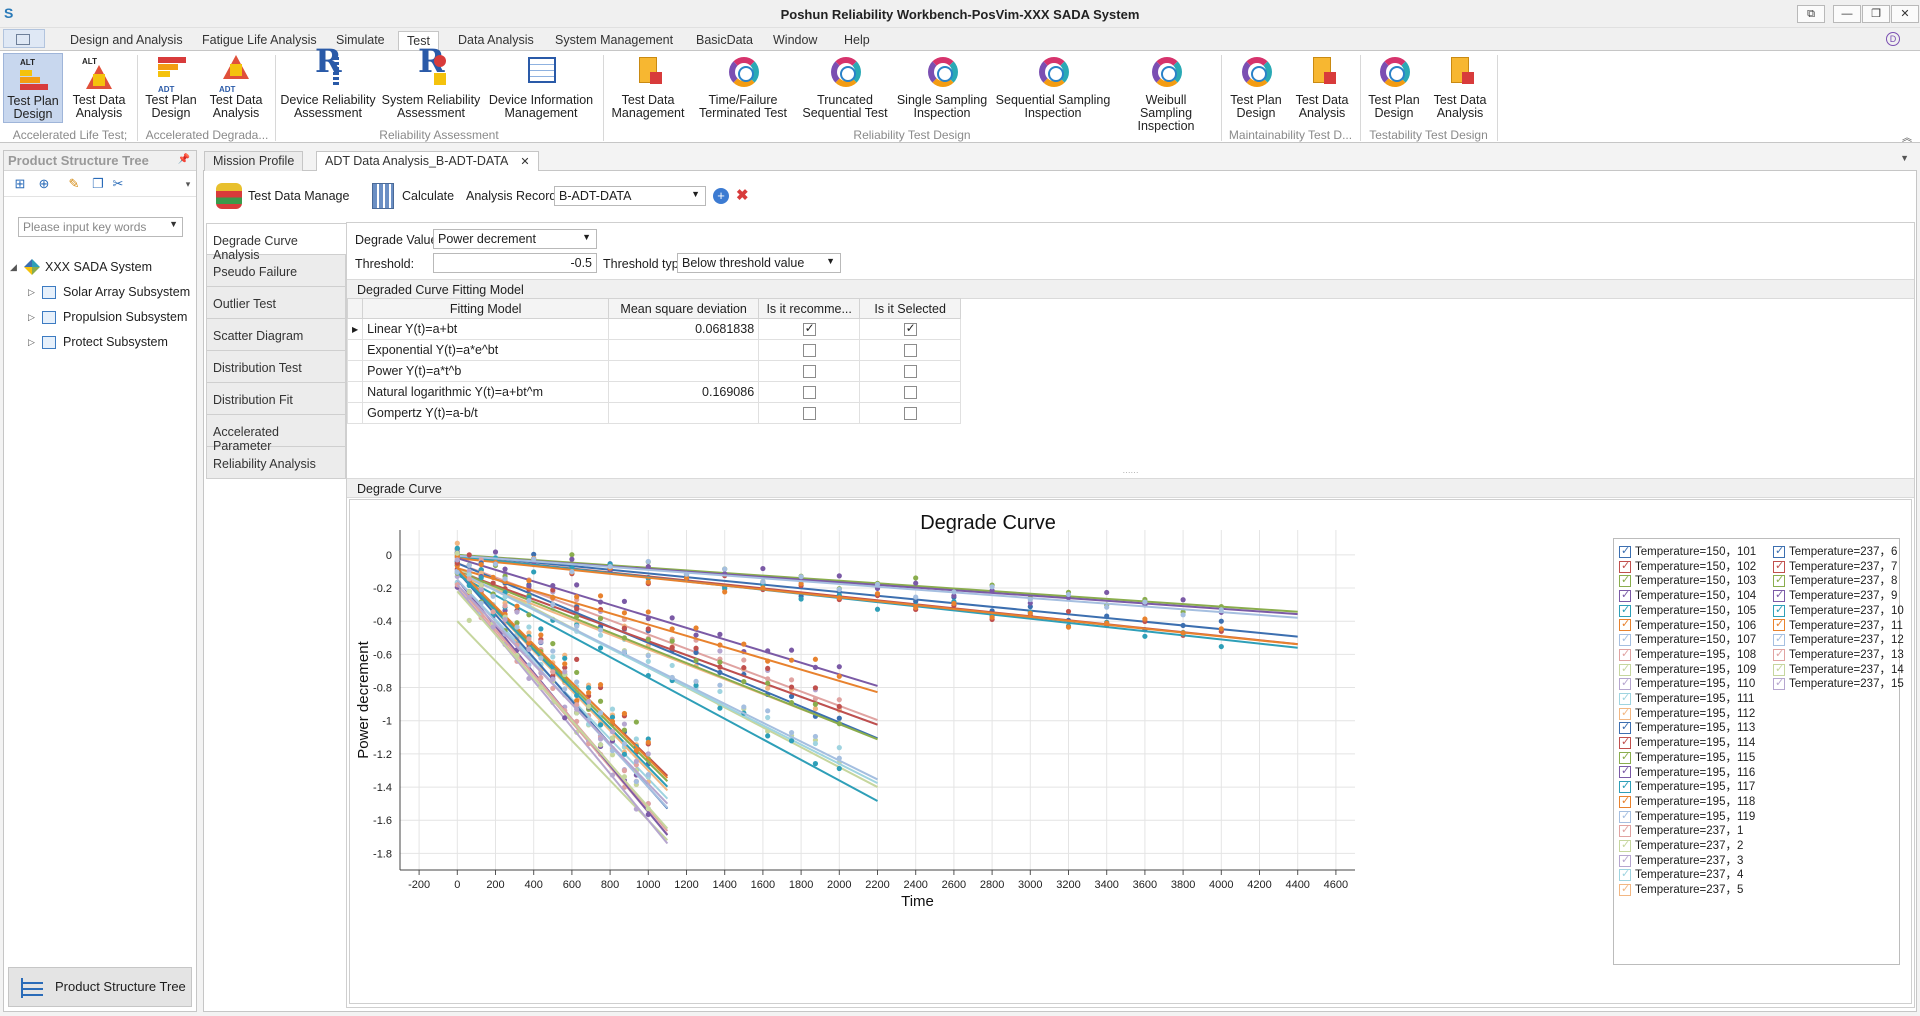  Describe the element at coordinates (1835, 581) in the screenshot. I see `legend-item: Temperature=237，8` at that location.